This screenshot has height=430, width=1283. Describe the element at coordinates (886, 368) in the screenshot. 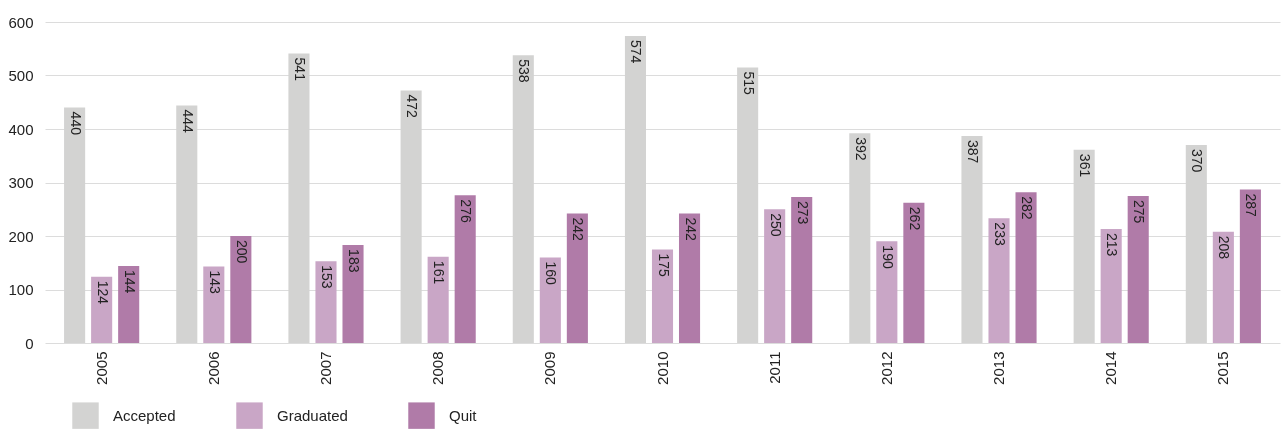

I see `x-tick-label: 2012` at that location.